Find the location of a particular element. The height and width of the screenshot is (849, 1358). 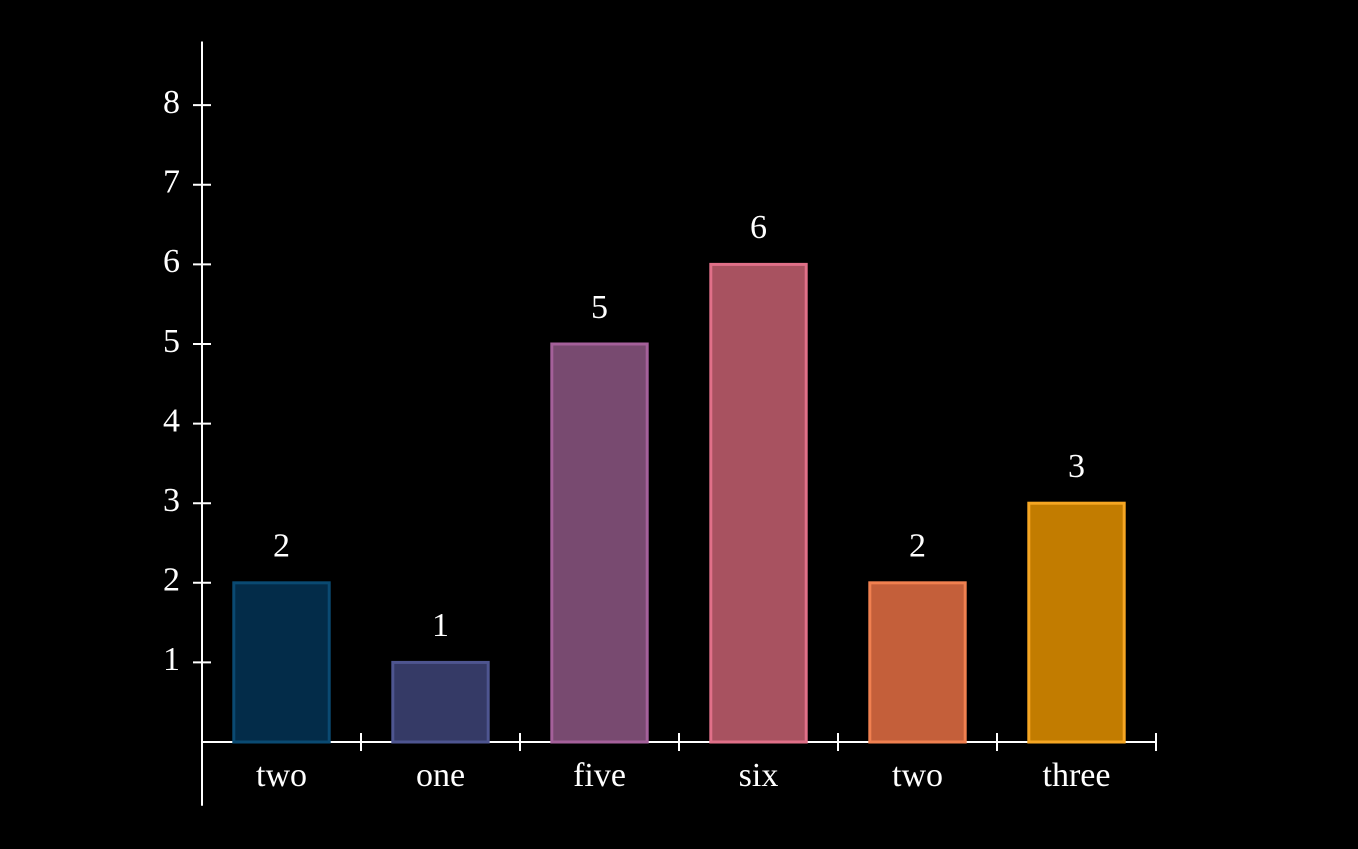

y-tick-label: 3 is located at coordinates (171, 500).